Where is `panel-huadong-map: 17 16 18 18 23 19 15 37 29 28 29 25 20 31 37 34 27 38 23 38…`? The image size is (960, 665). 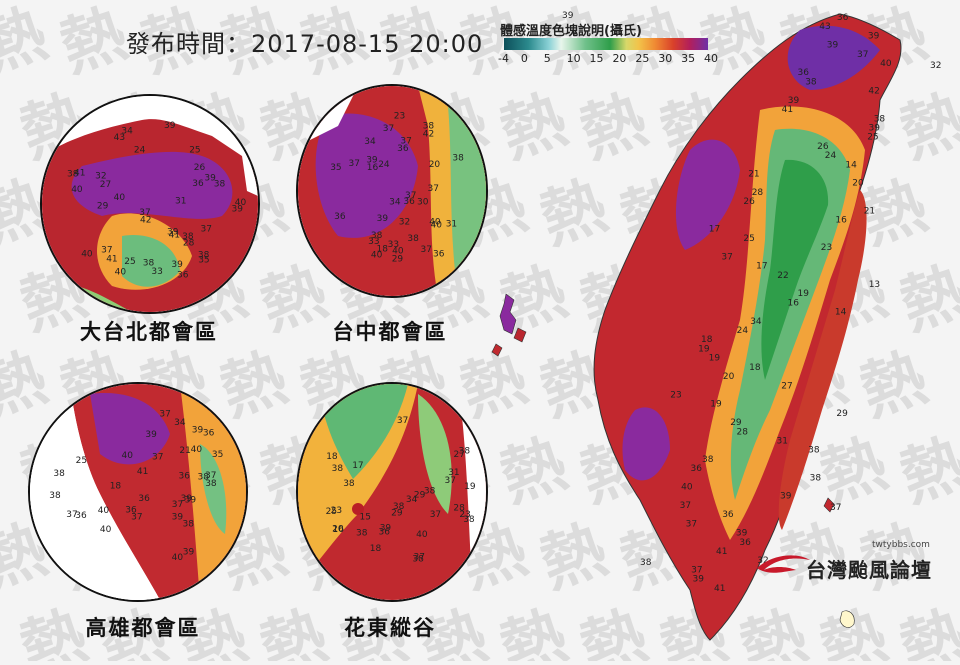
panel-huadong-map: 17 16 18 18 23 19 15 37 29 28 29 25 20 31 37 34 27 38 23 38… is located at coordinates (392, 492).